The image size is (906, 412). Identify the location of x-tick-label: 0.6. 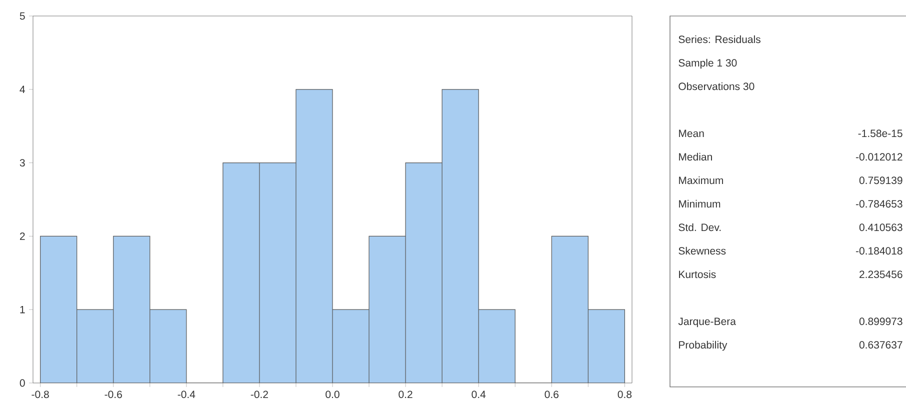
(551, 394).